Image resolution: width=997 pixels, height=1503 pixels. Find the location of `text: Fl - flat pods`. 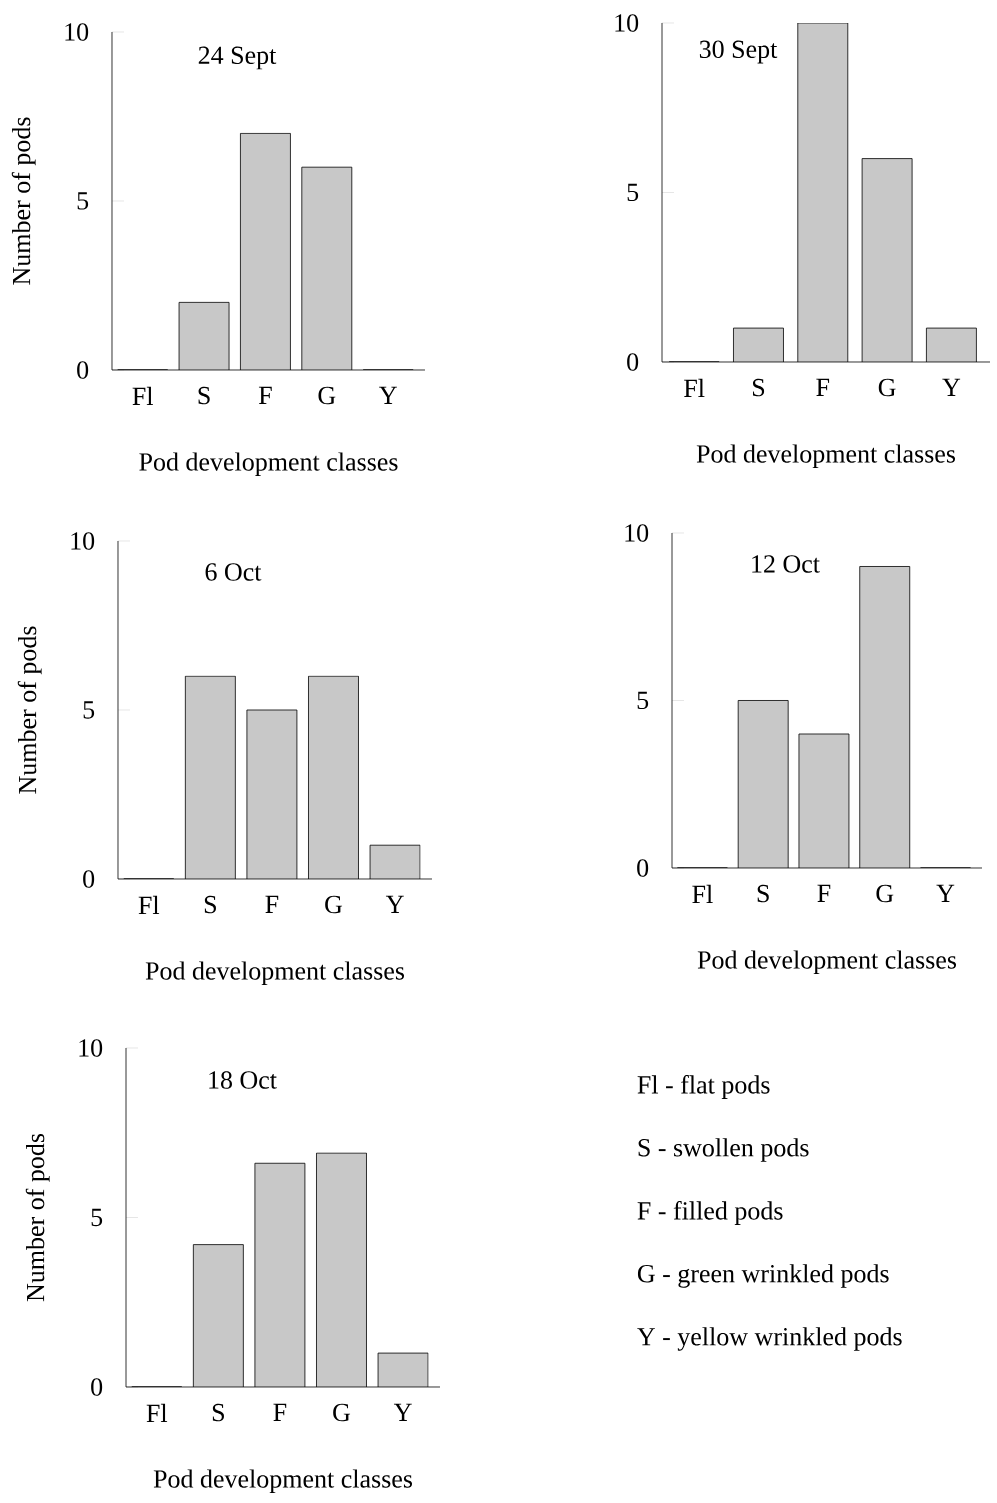

text: Fl - flat pods is located at coordinates (703, 1087).